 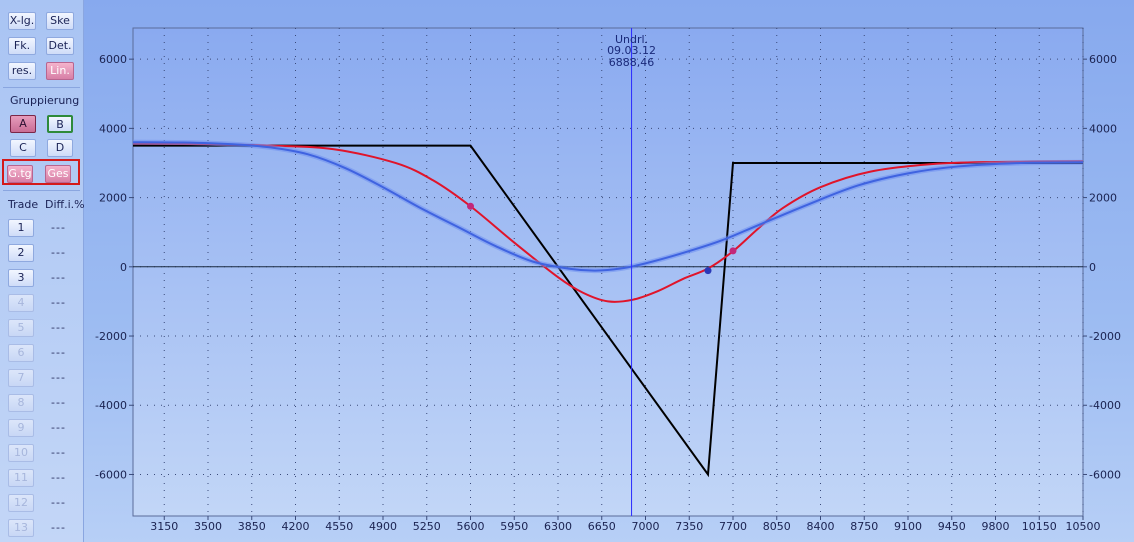 I want to click on x-tick-label: 4900, so click(x=383, y=526).